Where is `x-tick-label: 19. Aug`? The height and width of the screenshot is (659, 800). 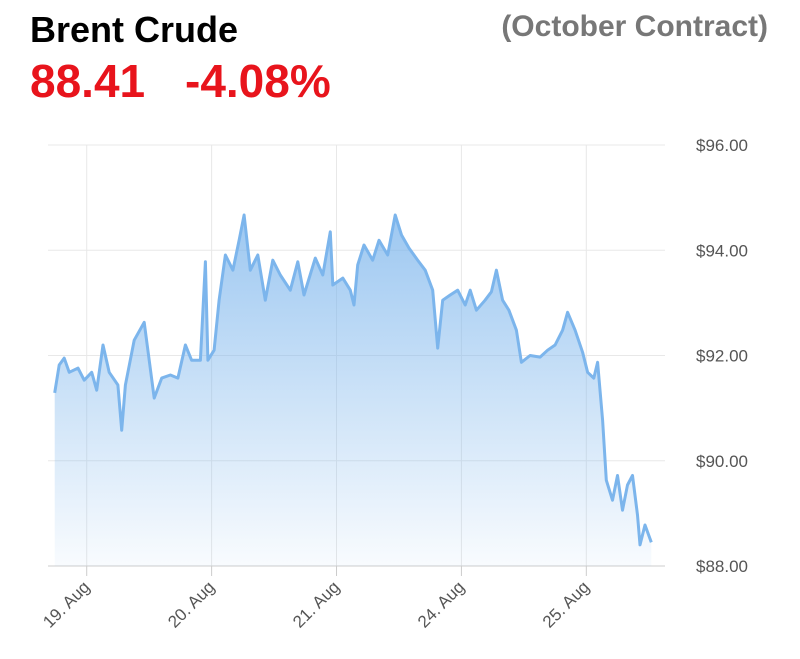
x-tick-label: 19. Aug is located at coordinates (66, 604).